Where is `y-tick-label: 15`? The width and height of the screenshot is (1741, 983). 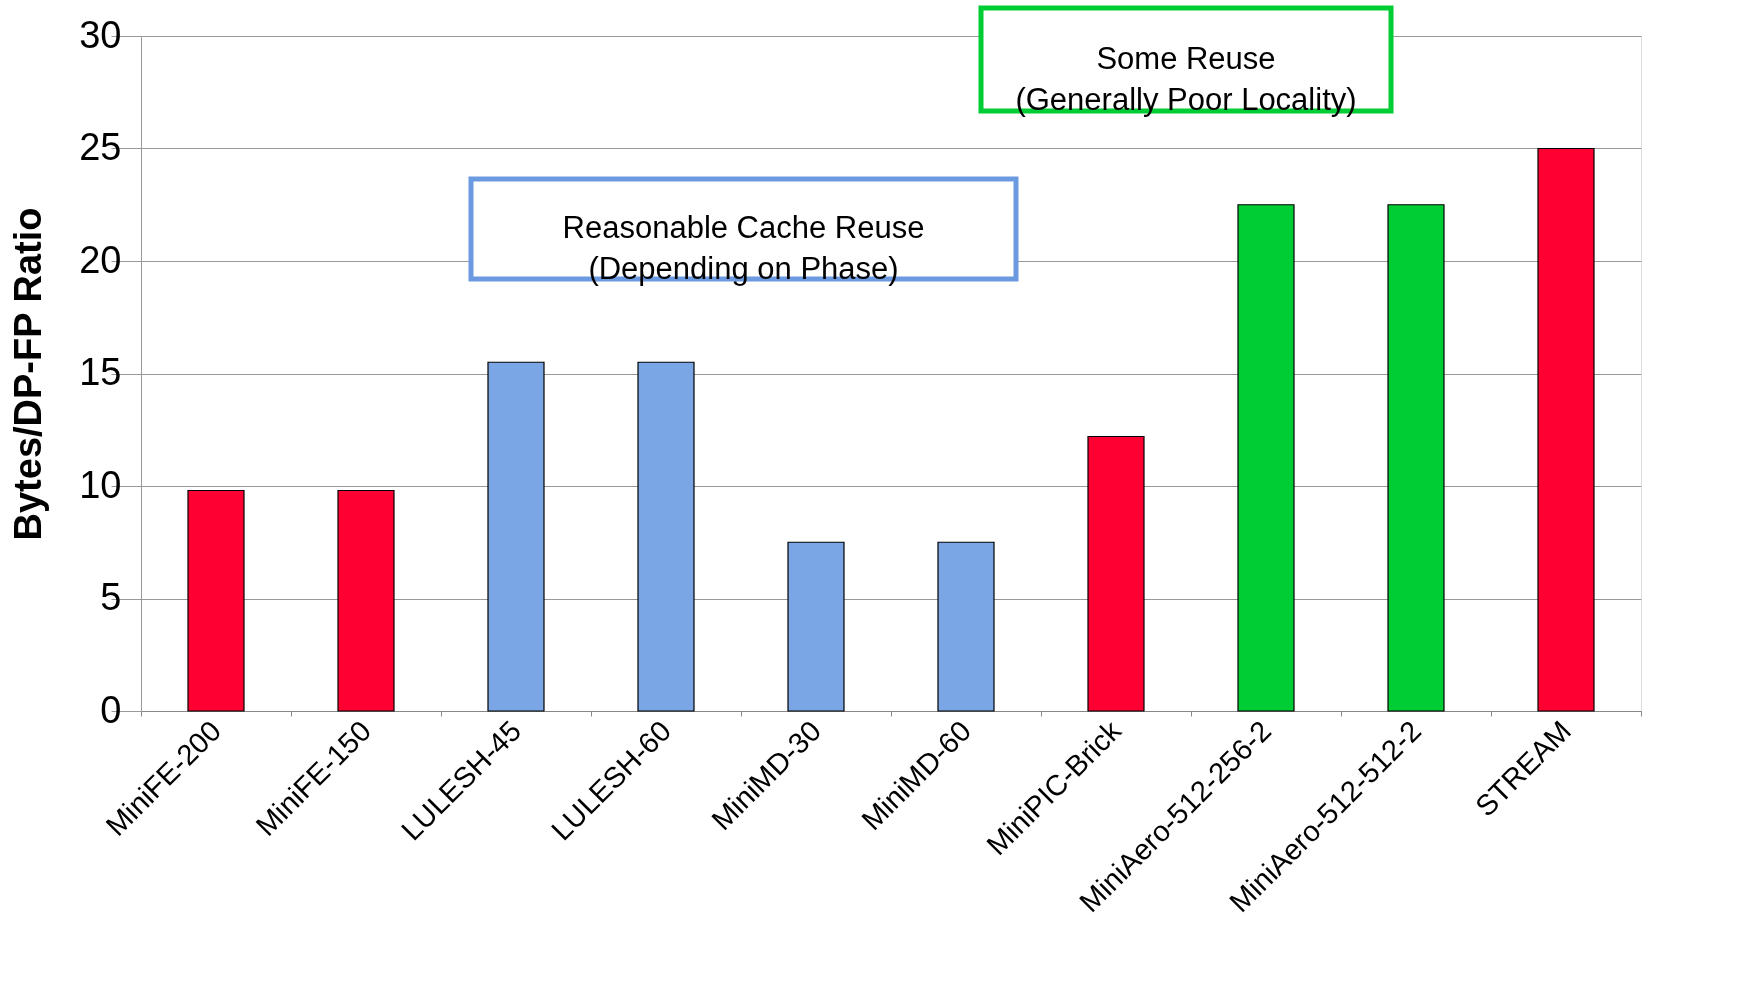
y-tick-label: 15 is located at coordinates (100, 372).